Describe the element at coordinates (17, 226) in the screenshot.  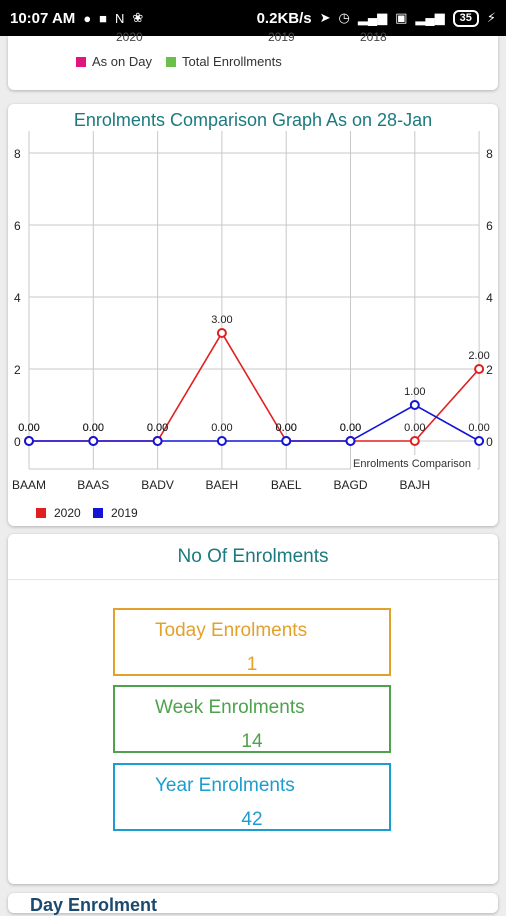
I see `y-tick-label-left: 6` at that location.